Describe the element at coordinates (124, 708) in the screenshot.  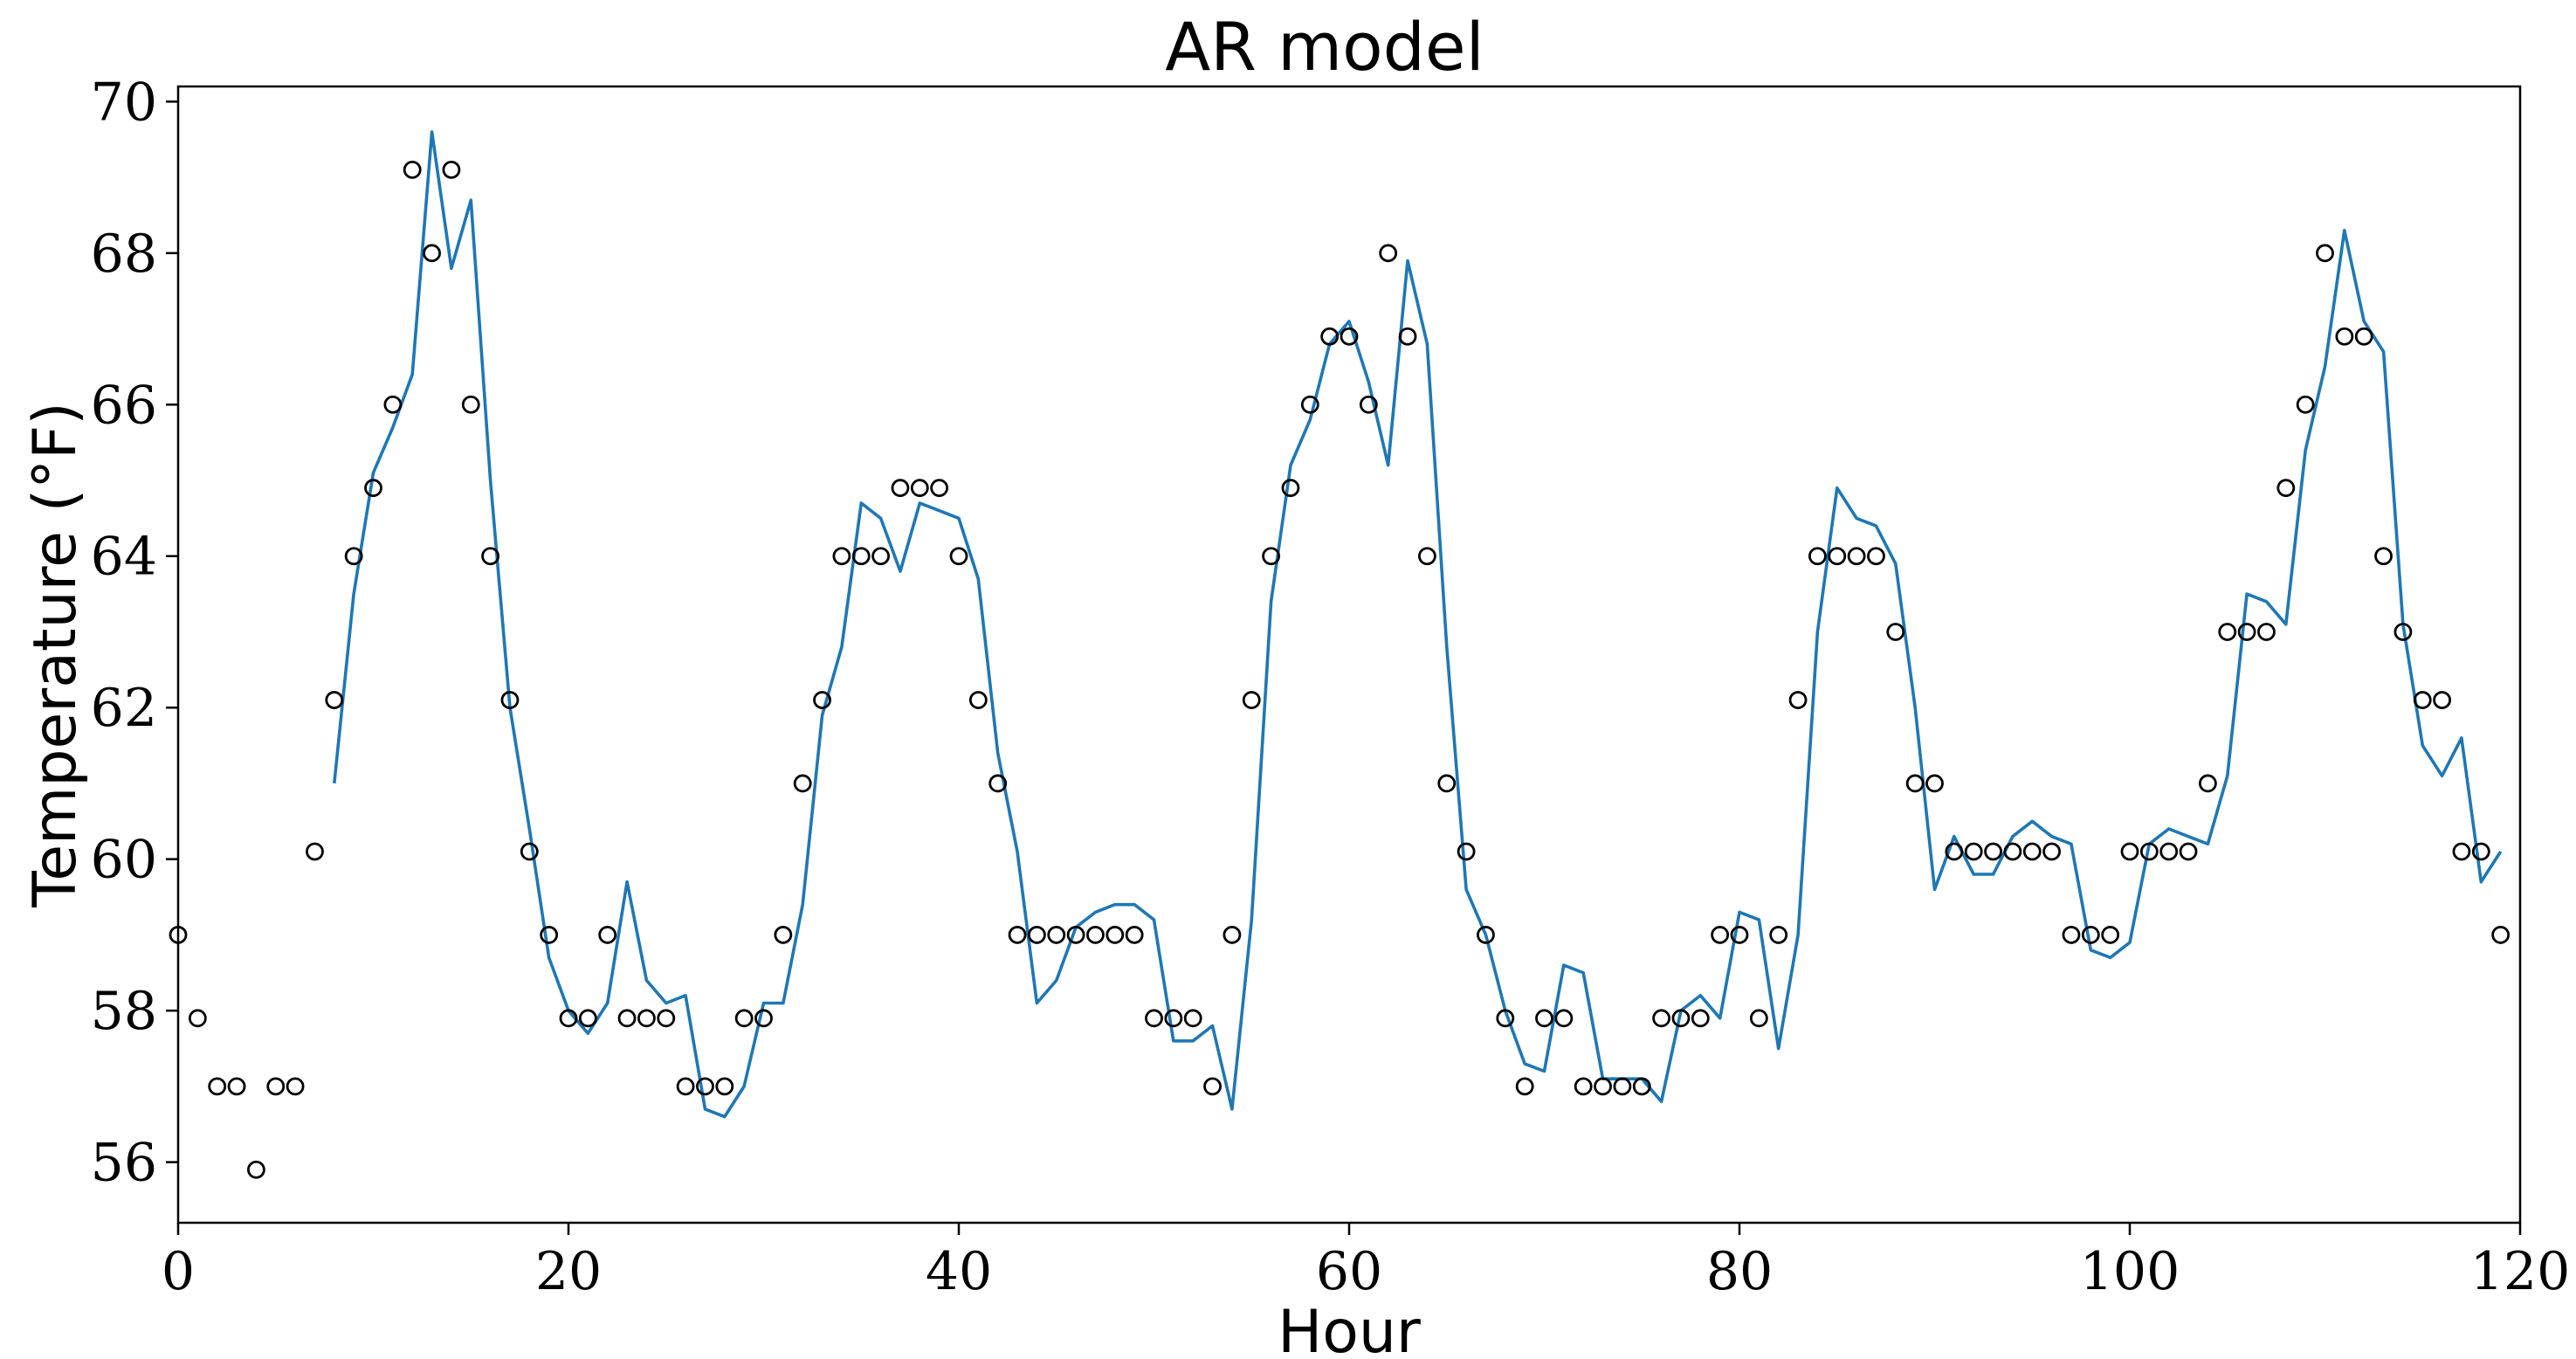
I see `y-tick-label: 62` at that location.